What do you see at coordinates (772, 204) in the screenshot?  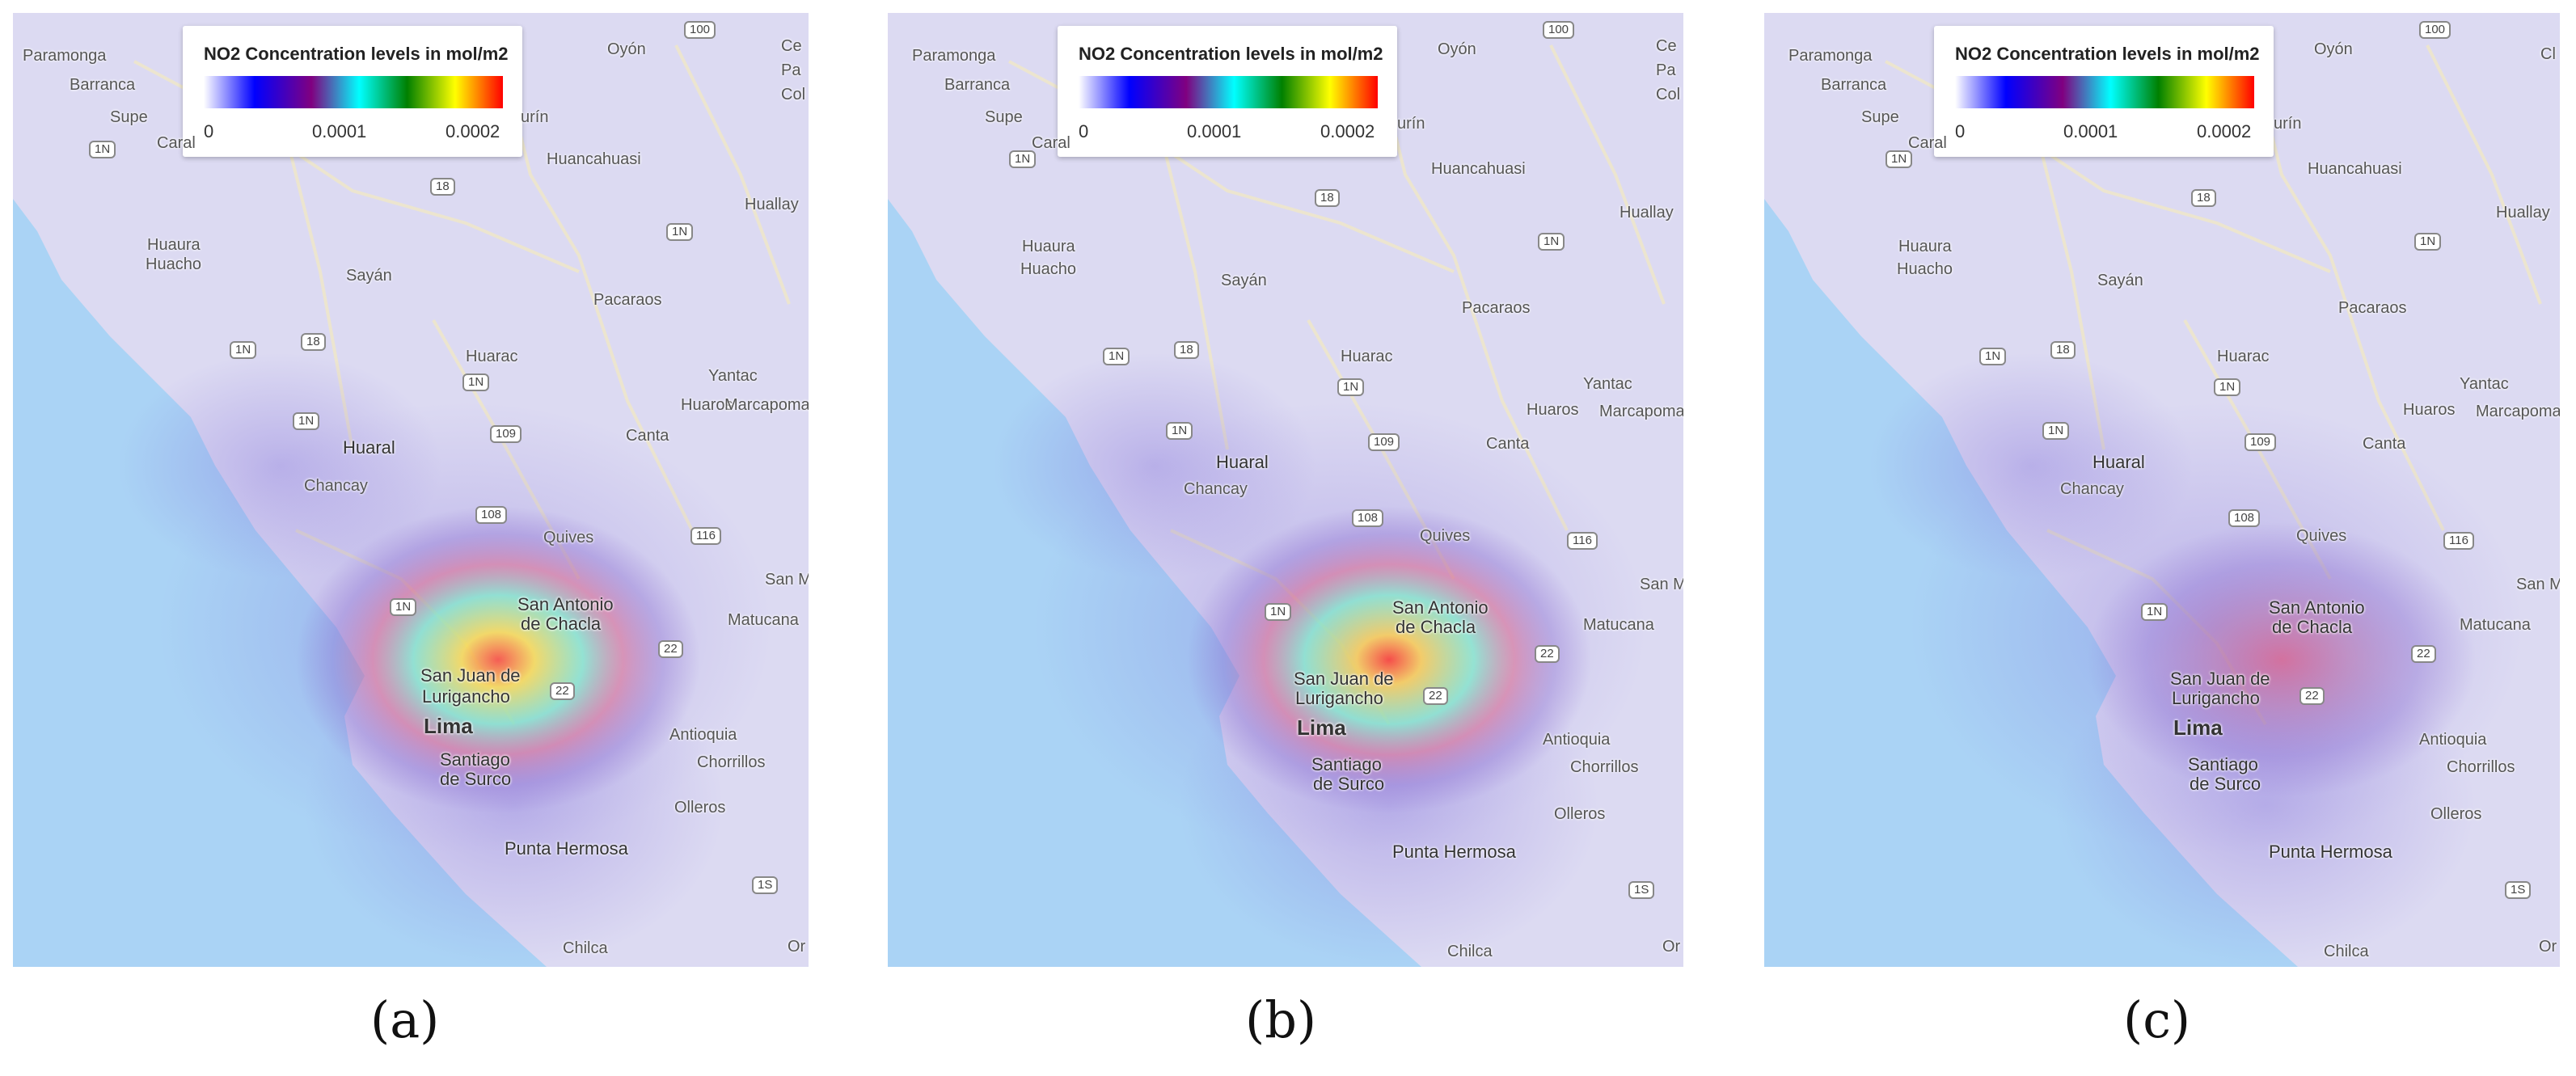 I see `place-label: Huallay` at bounding box center [772, 204].